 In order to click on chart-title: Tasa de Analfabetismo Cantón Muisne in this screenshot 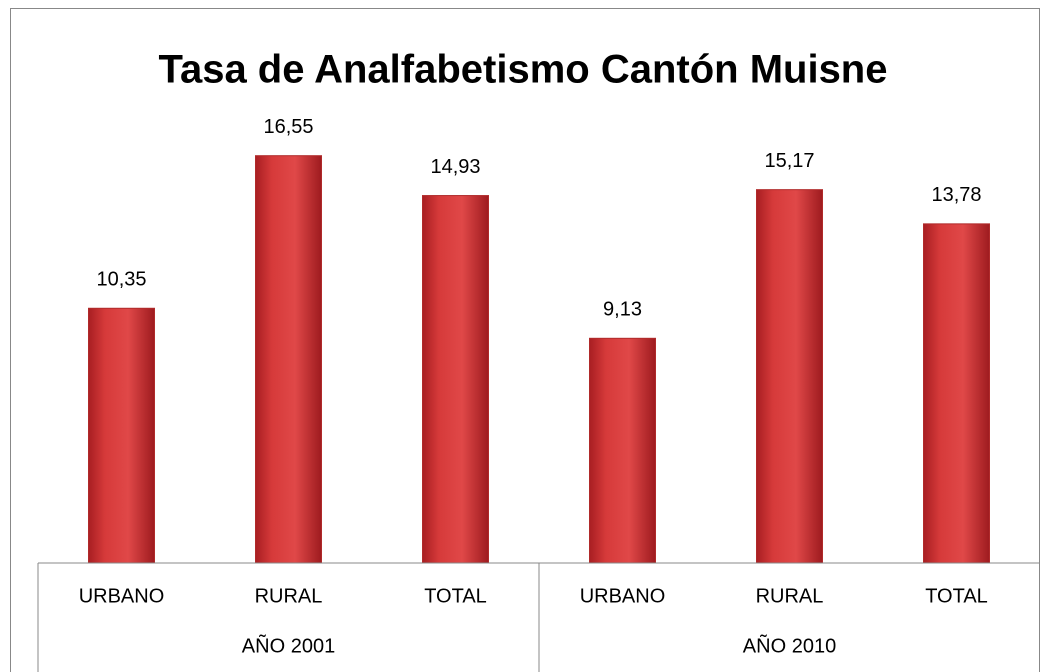, I will do `click(522, 70)`.